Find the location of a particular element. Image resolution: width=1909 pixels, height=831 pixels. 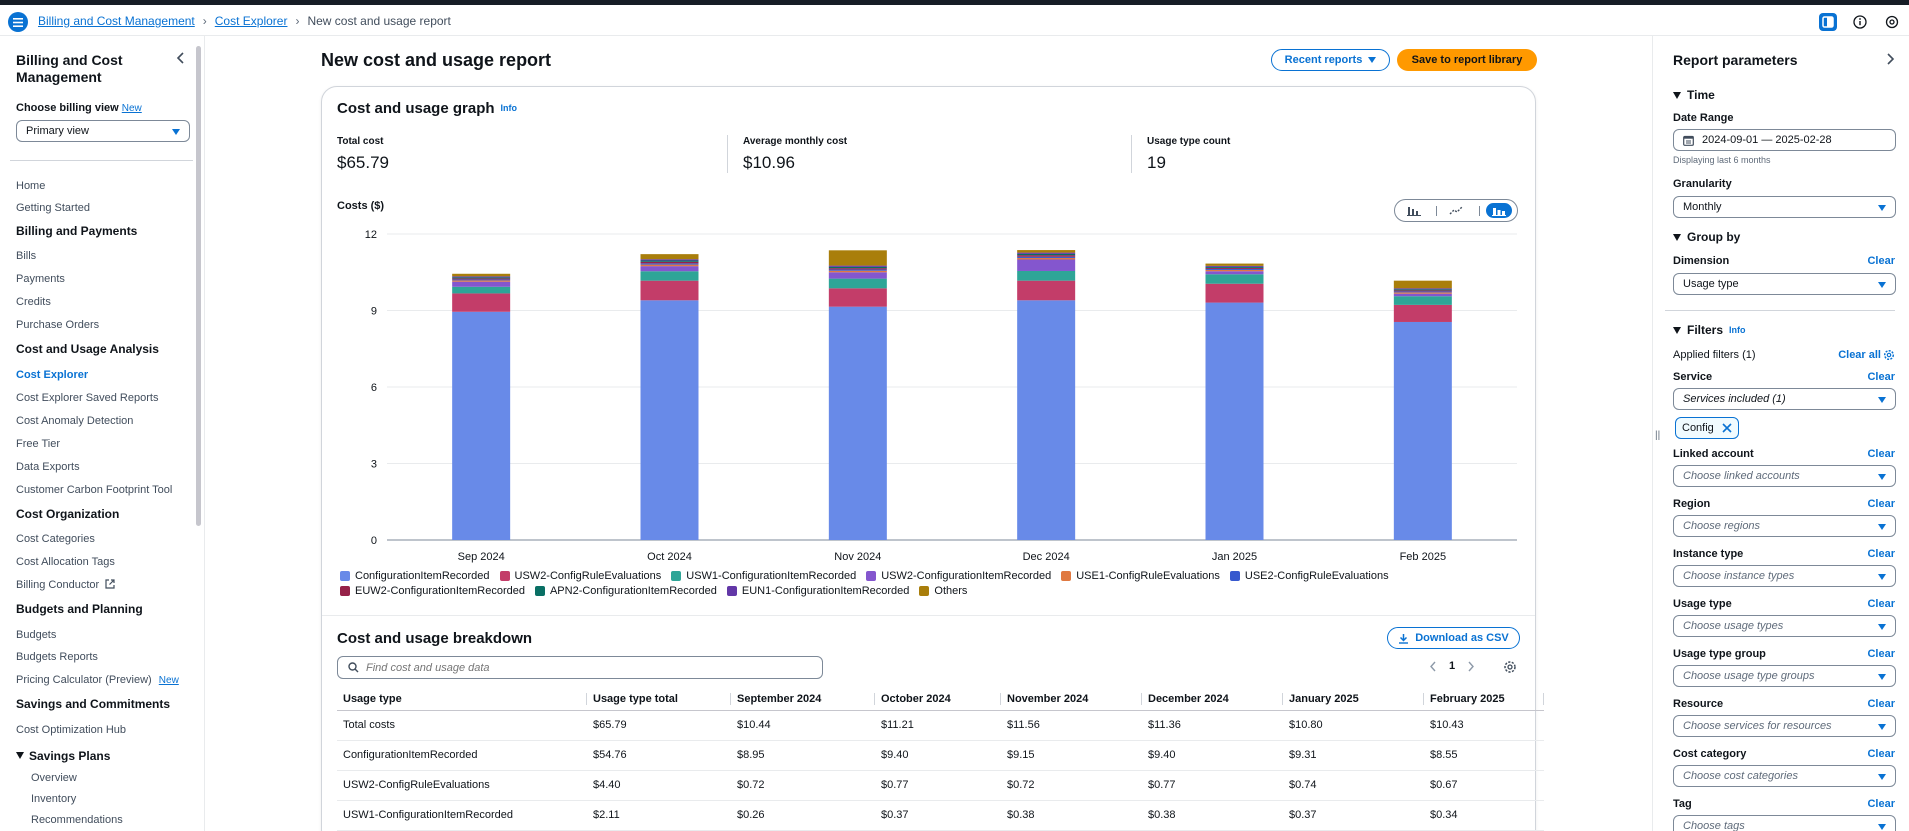

filters-info-link: Info is located at coordinates (1737, 330).